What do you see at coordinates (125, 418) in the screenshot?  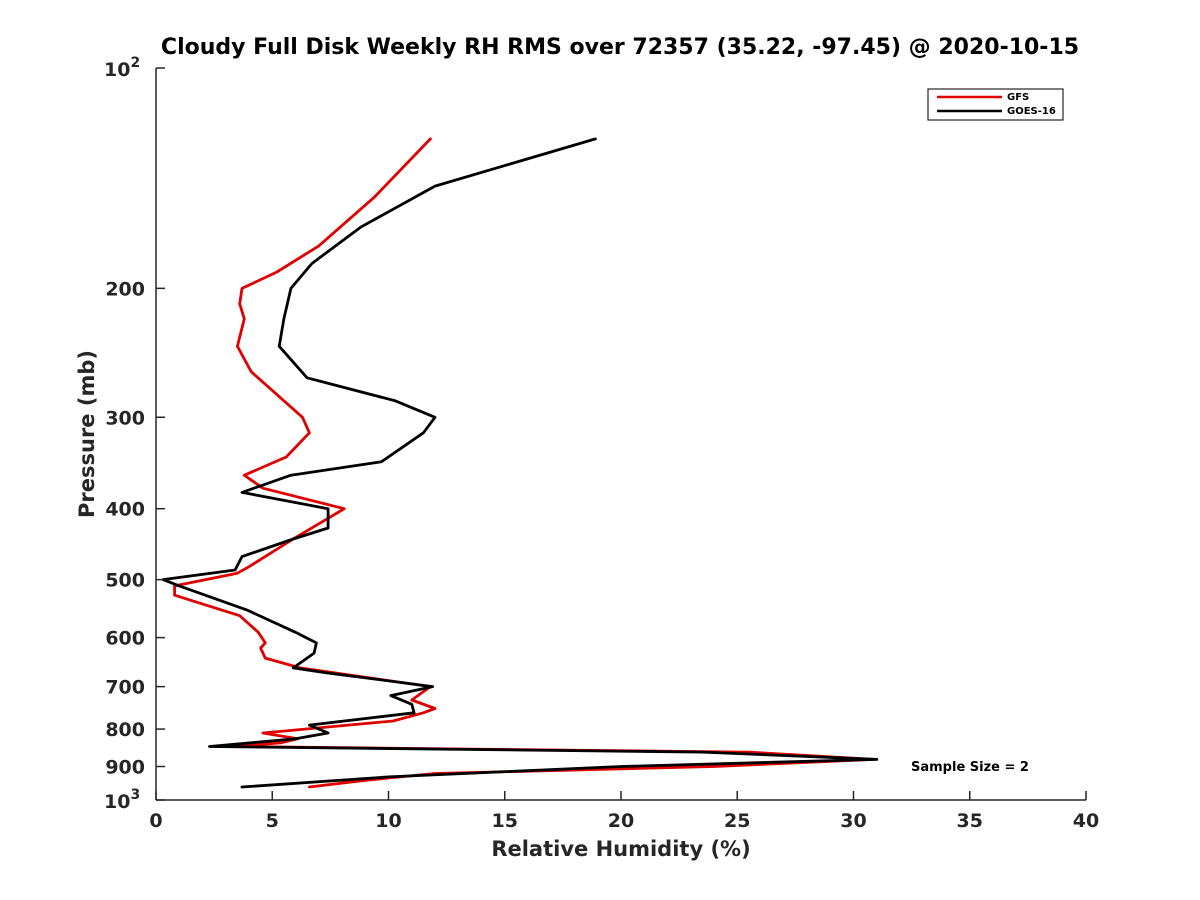 I see `y-tick-label: 300` at bounding box center [125, 418].